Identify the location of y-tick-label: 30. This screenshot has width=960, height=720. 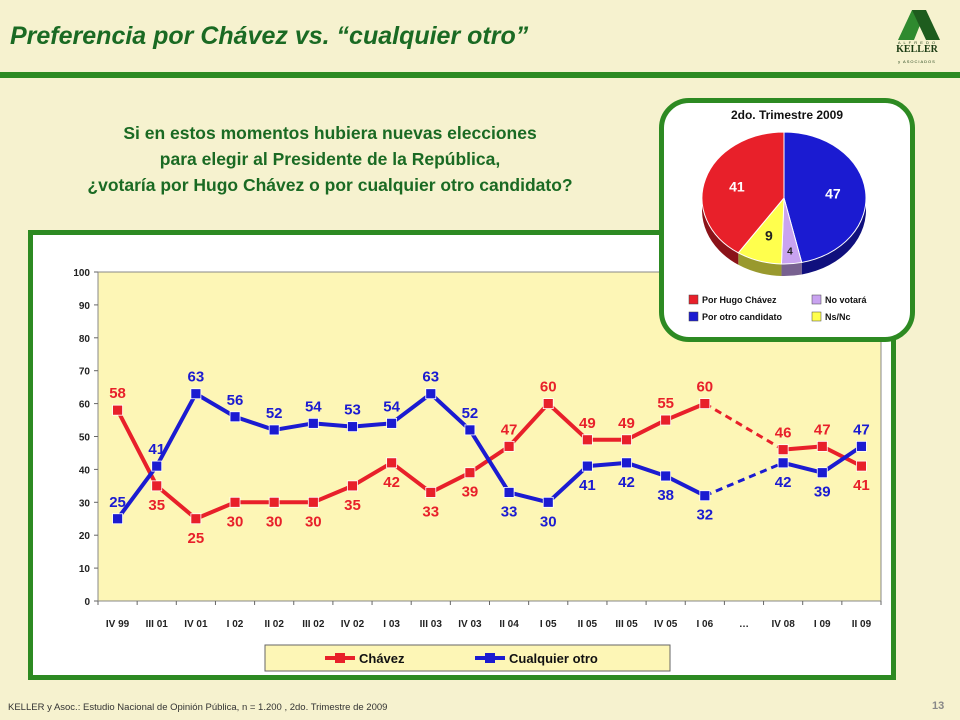
(85, 503).